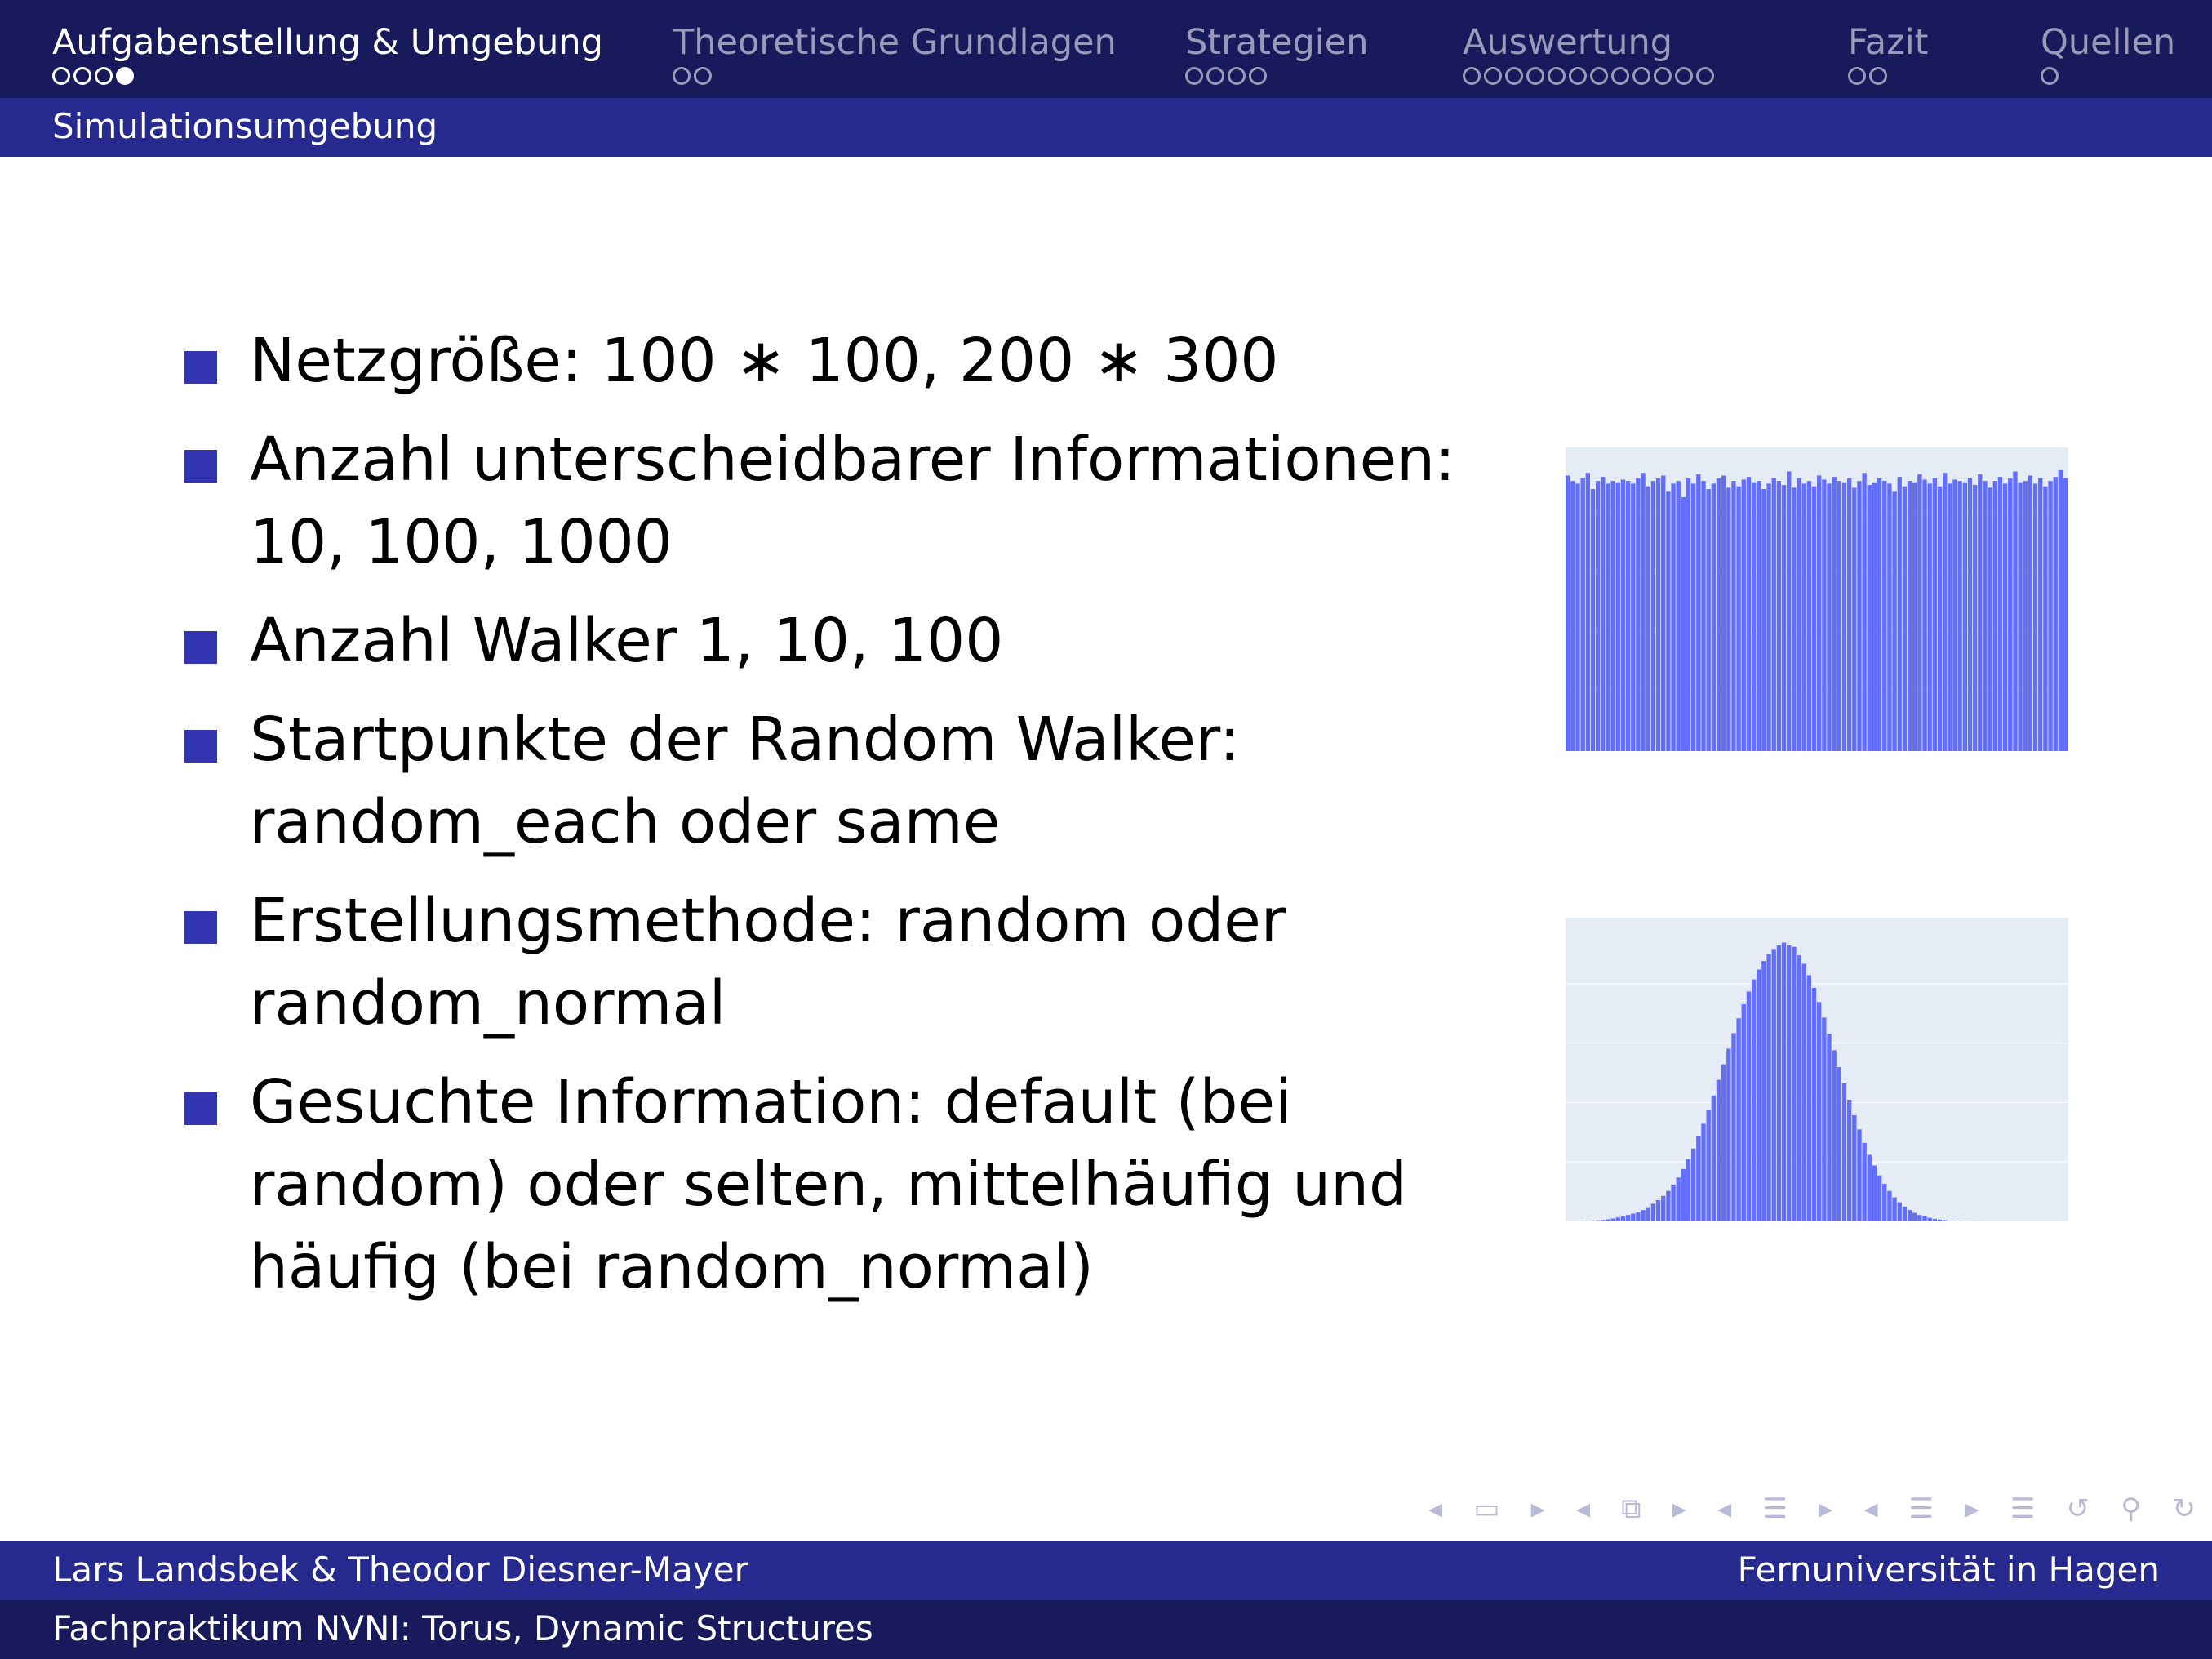 This screenshot has width=2212, height=1659. What do you see at coordinates (2108, 52) in the screenshot?
I see `nav-section-quellen: Quellen` at bounding box center [2108, 52].